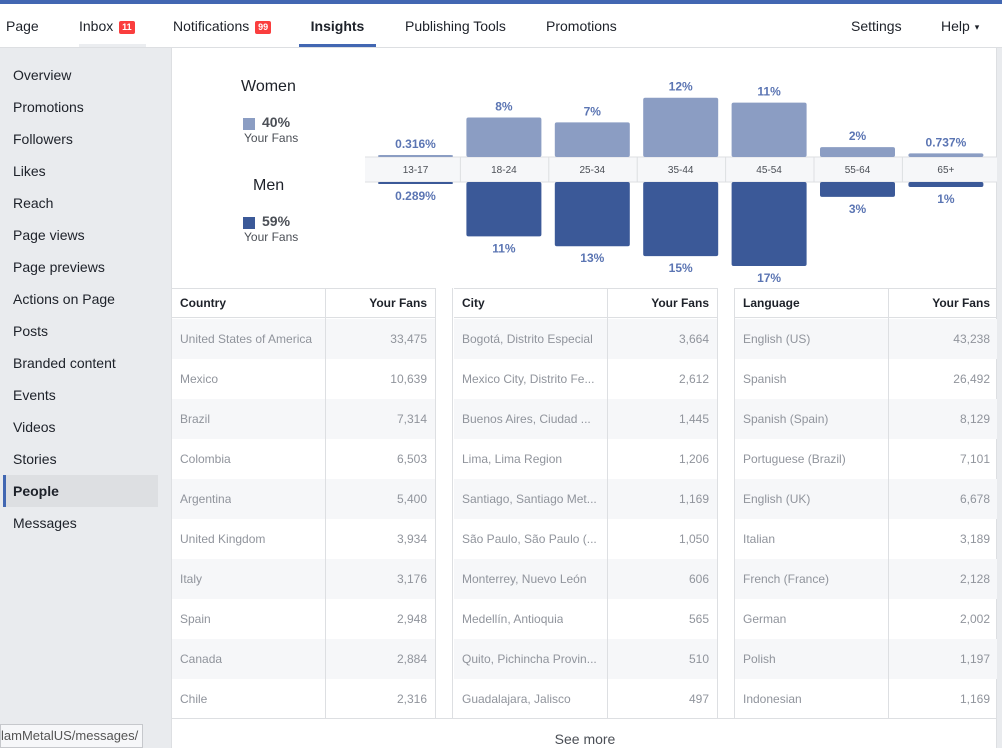 This screenshot has width=1002, height=748. What do you see at coordinates (504, 209) in the screenshot?
I see `men-bar` at bounding box center [504, 209].